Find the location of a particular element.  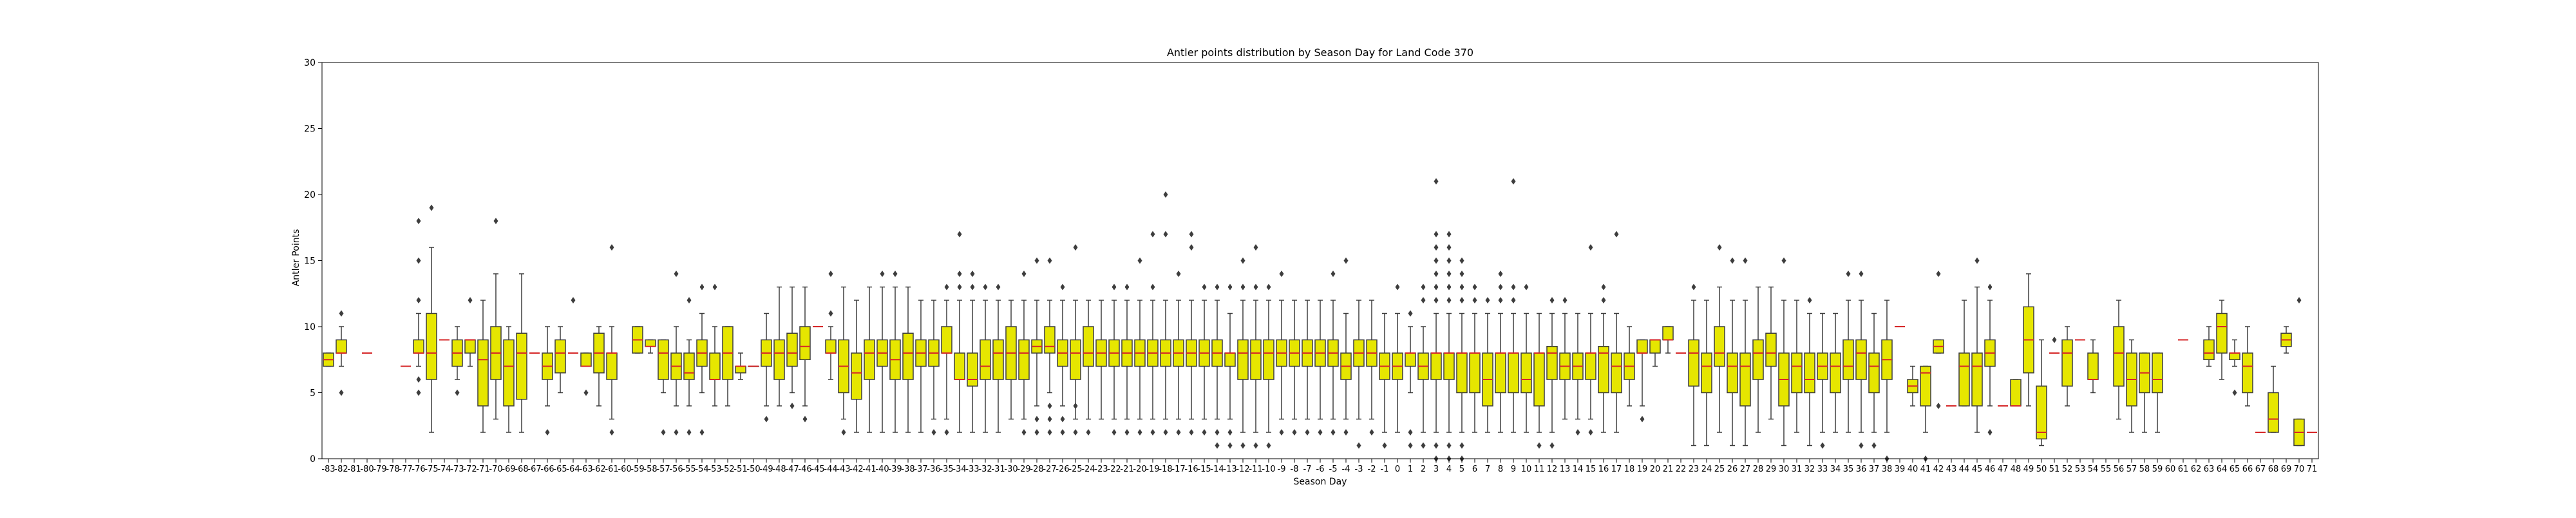

y-tick-label: 5 is located at coordinates (313, 393).